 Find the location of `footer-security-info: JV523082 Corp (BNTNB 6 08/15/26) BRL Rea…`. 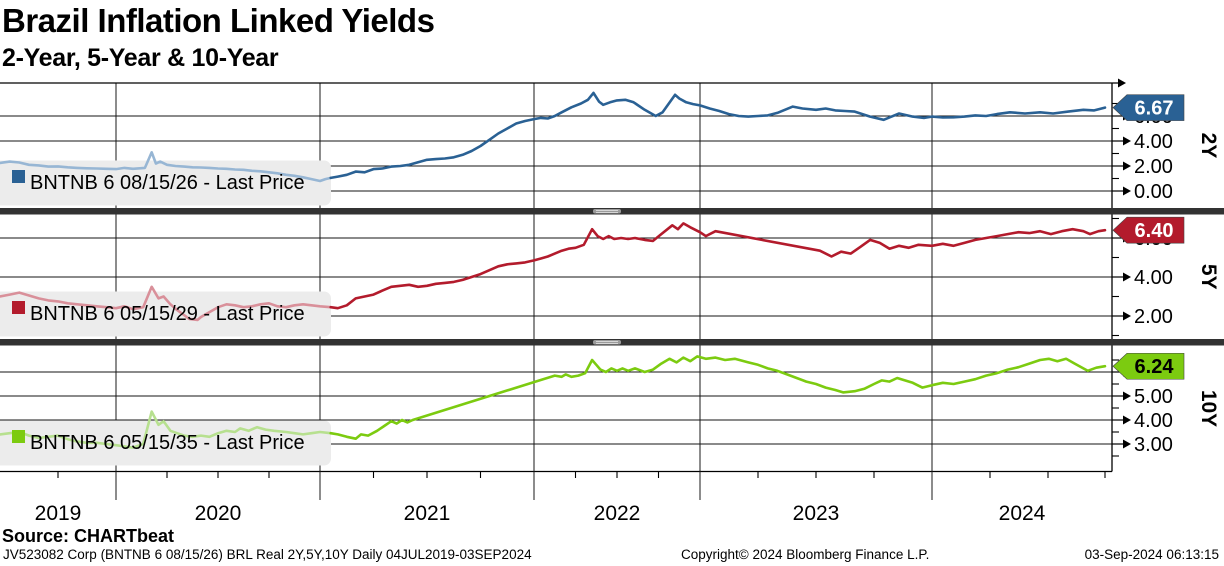

footer-security-info: JV523082 Corp (BNTNB 6 08/15/26) BRL Rea… is located at coordinates (267, 554).